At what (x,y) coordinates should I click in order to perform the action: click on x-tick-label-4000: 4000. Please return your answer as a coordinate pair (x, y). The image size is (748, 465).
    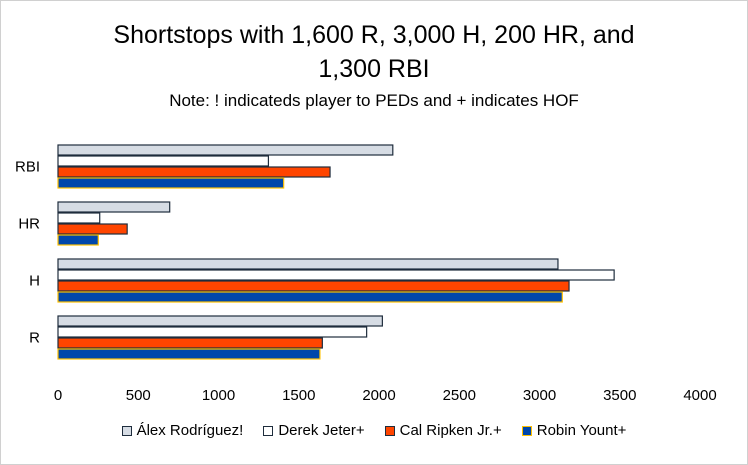
    Looking at the image, I should click on (699, 395).